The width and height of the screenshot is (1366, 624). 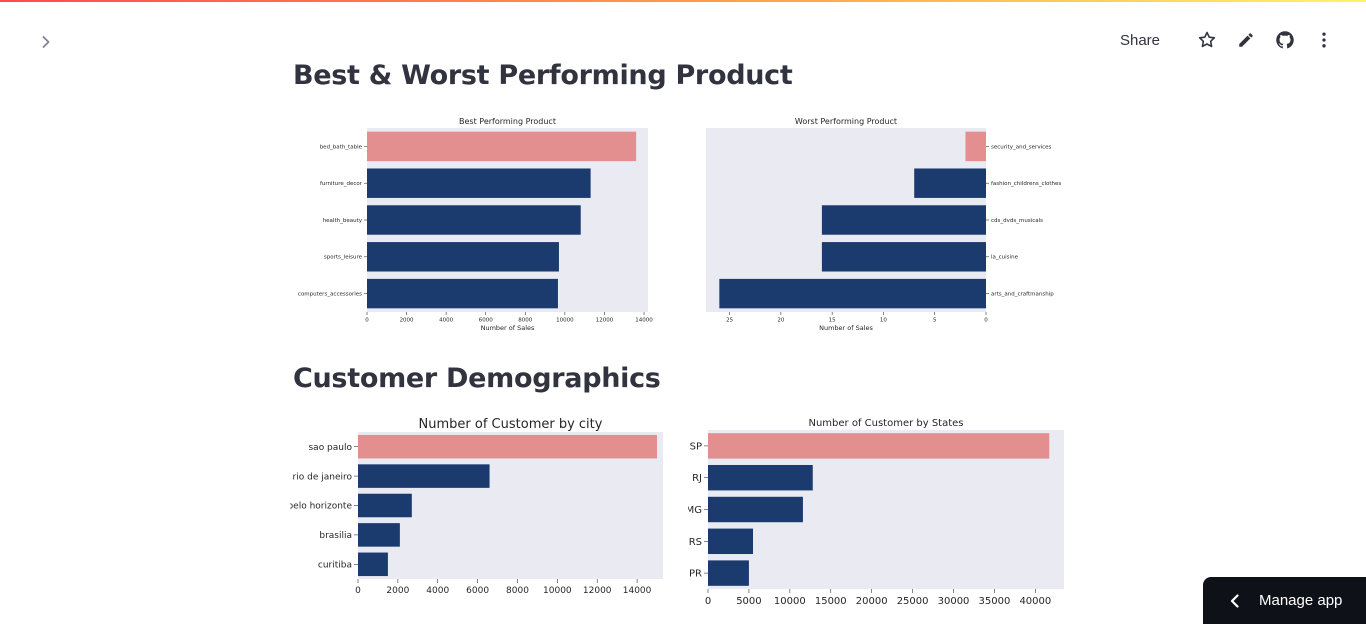 What do you see at coordinates (950, 183) in the screenshot?
I see `bar-fashion-childrens-clothes` at bounding box center [950, 183].